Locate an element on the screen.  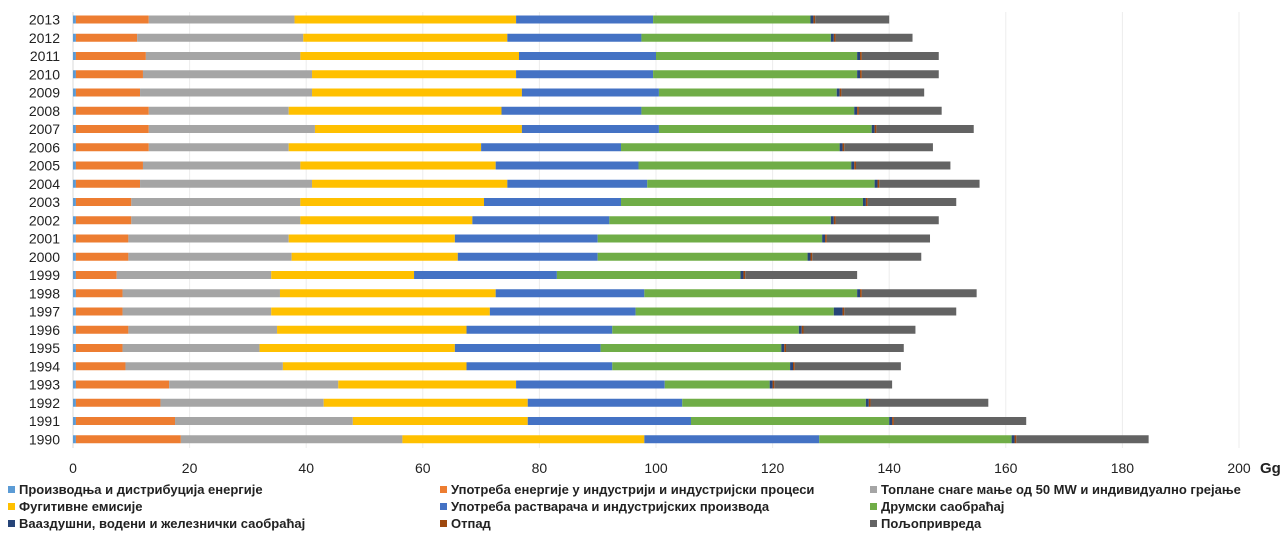
x-tick-label: 60 is located at coordinates (423, 468).